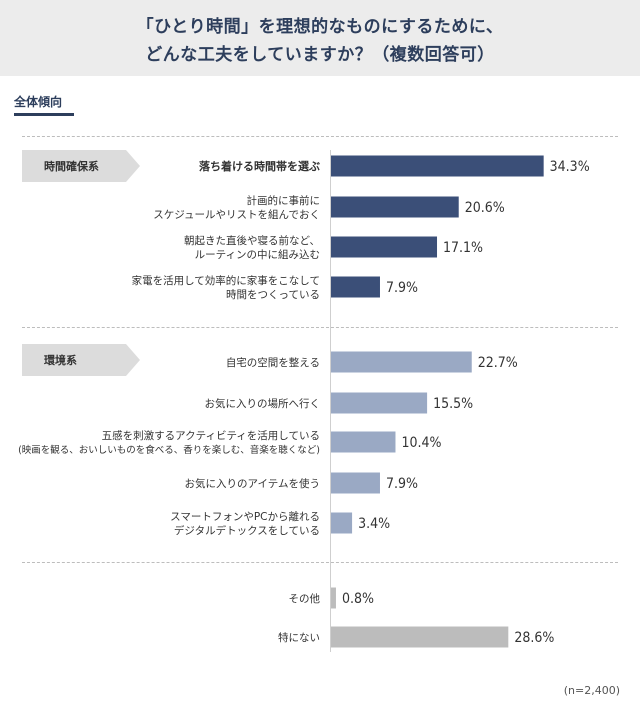  I want to click on section-subtitle: 全体傾向, so click(38, 102).